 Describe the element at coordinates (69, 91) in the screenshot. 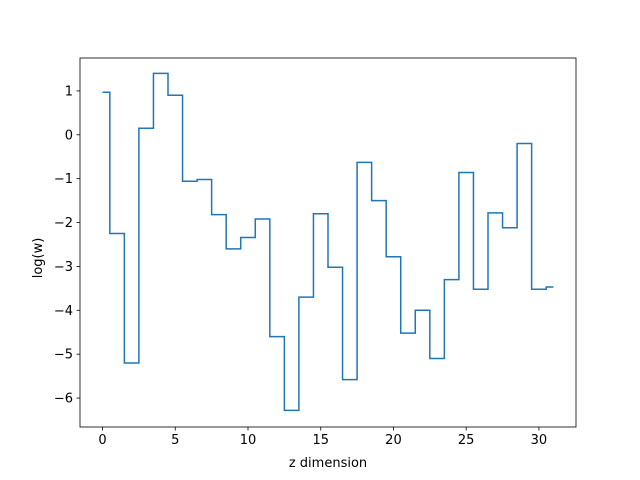

I see `y-tick-label: 1` at that location.